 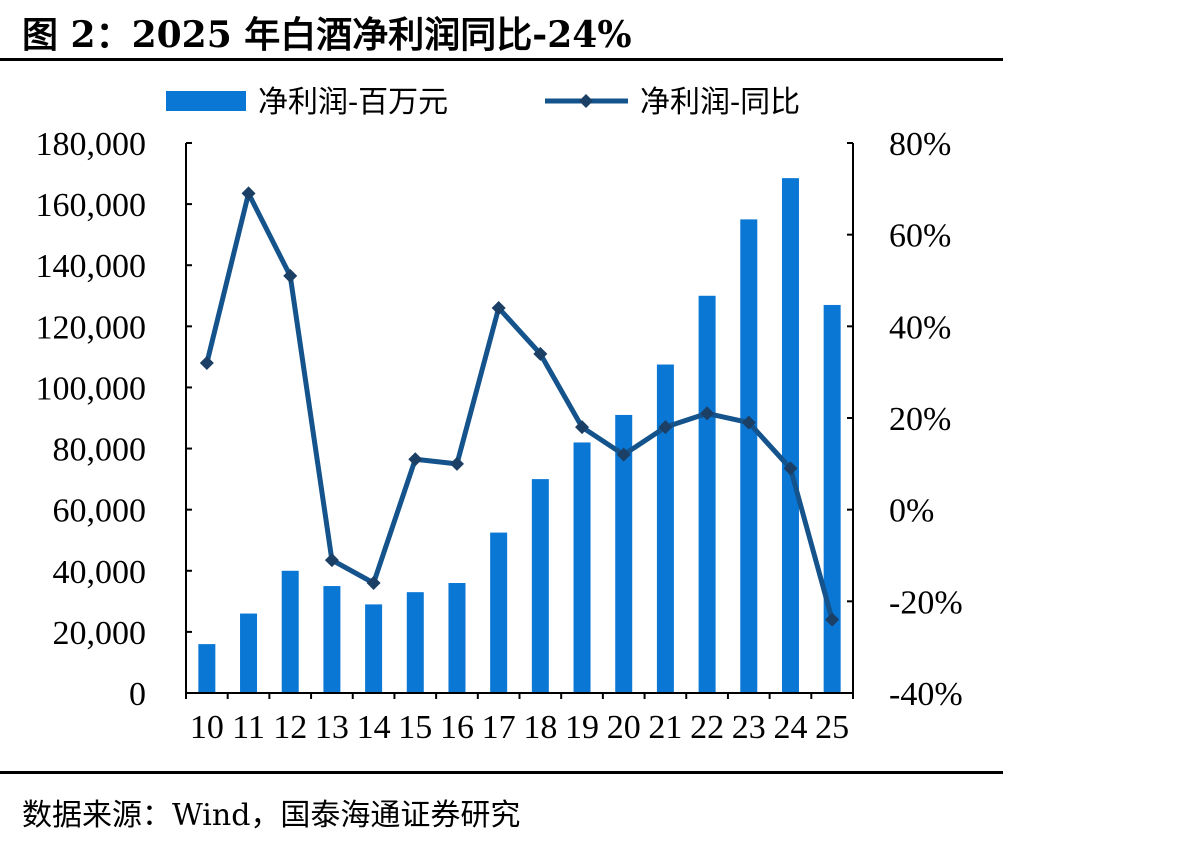 What do you see at coordinates (91, 388) in the screenshot?
I see `left-tick-label: 100,000` at bounding box center [91, 388].